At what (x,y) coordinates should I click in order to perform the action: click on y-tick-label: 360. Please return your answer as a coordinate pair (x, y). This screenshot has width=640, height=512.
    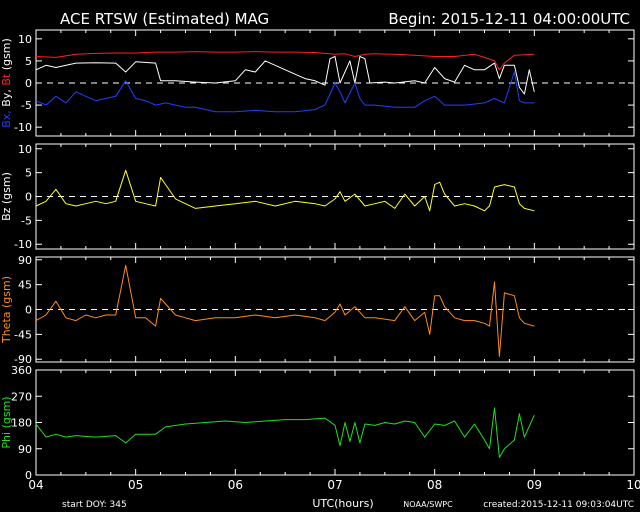
    Looking at the image, I should click on (21, 370).